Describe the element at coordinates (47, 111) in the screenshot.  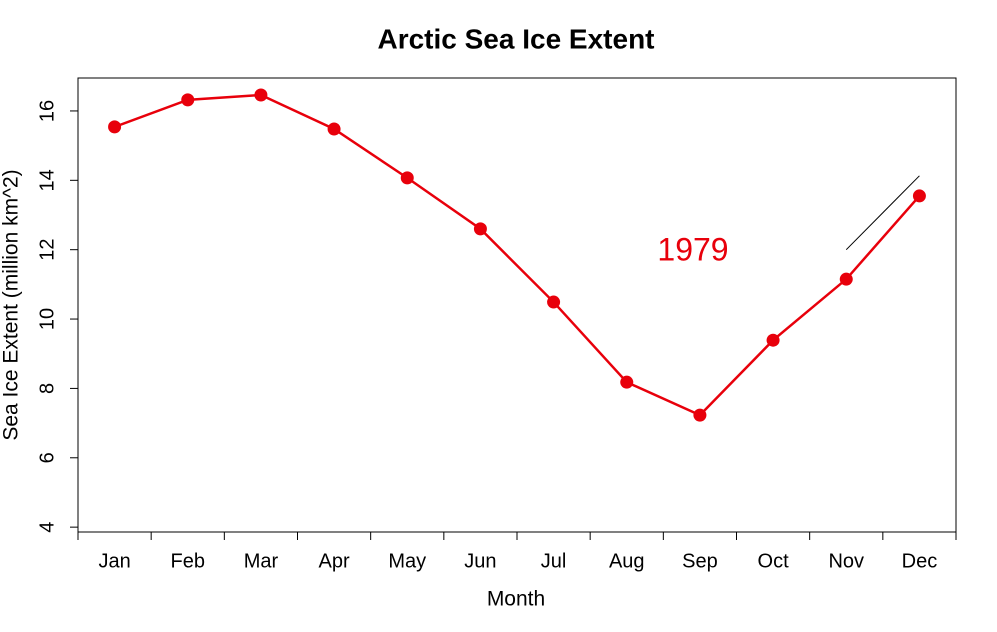
I see `y-tick-label: 16` at that location.